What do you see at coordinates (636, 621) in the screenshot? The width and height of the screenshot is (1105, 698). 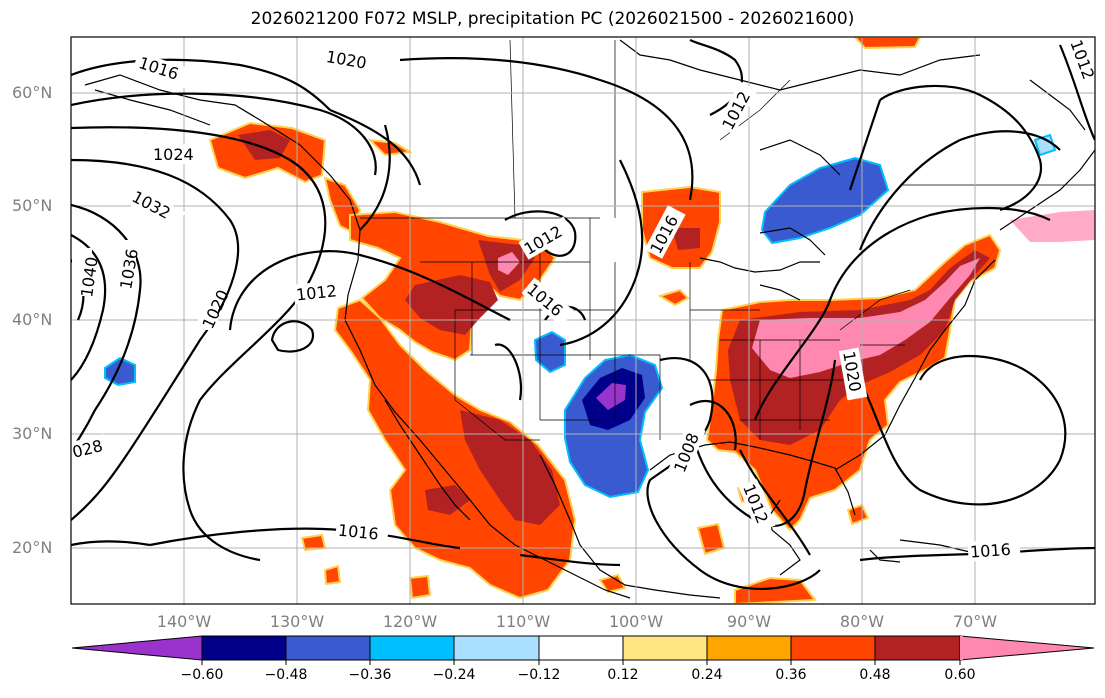 I see `lon-label: 100°W` at bounding box center [636, 621].